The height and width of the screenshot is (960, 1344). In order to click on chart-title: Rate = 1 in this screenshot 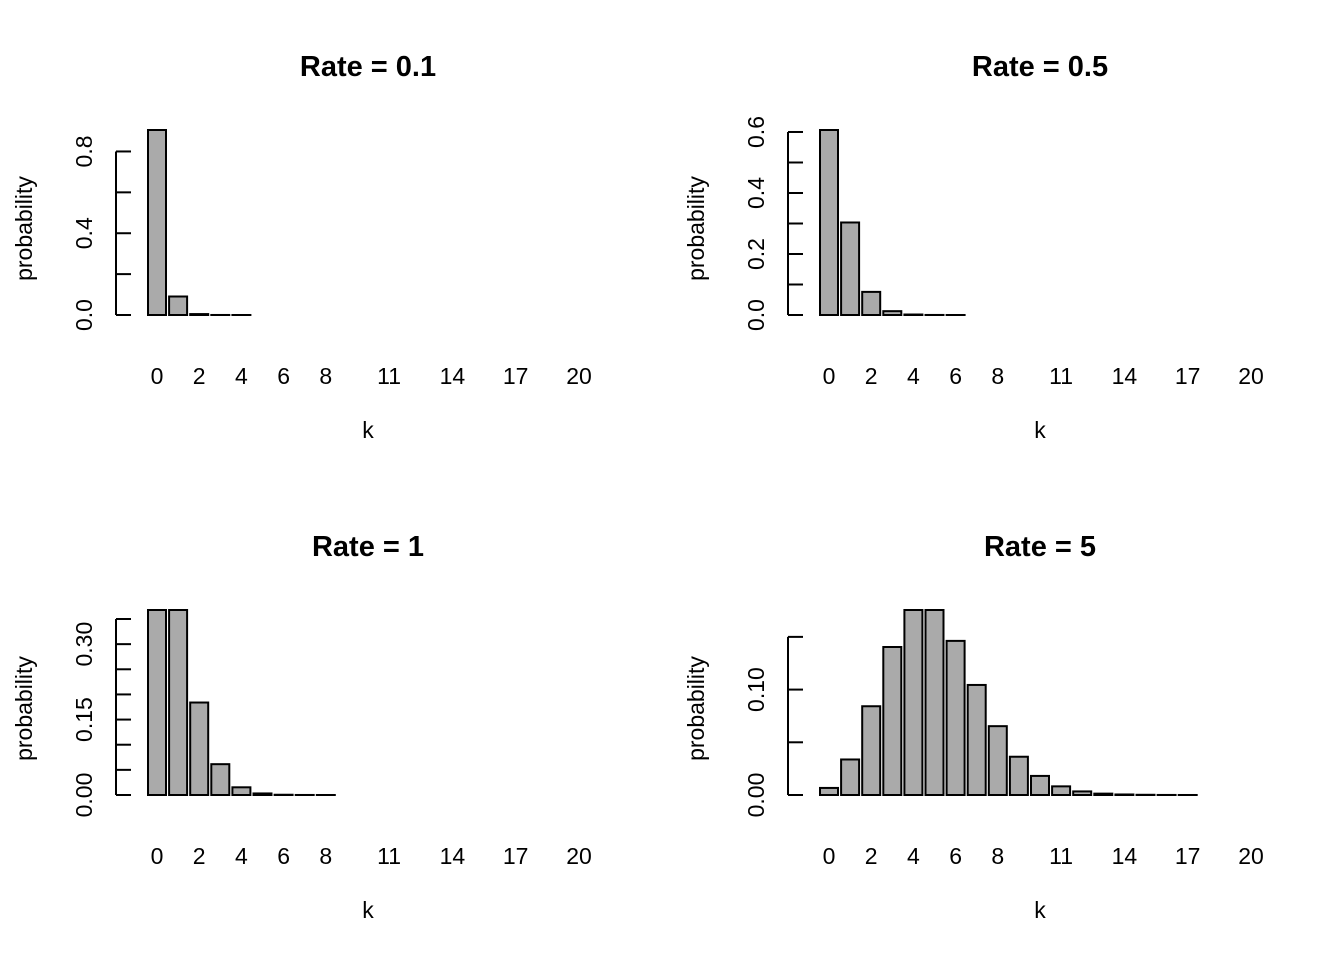, I will do `click(368, 547)`.